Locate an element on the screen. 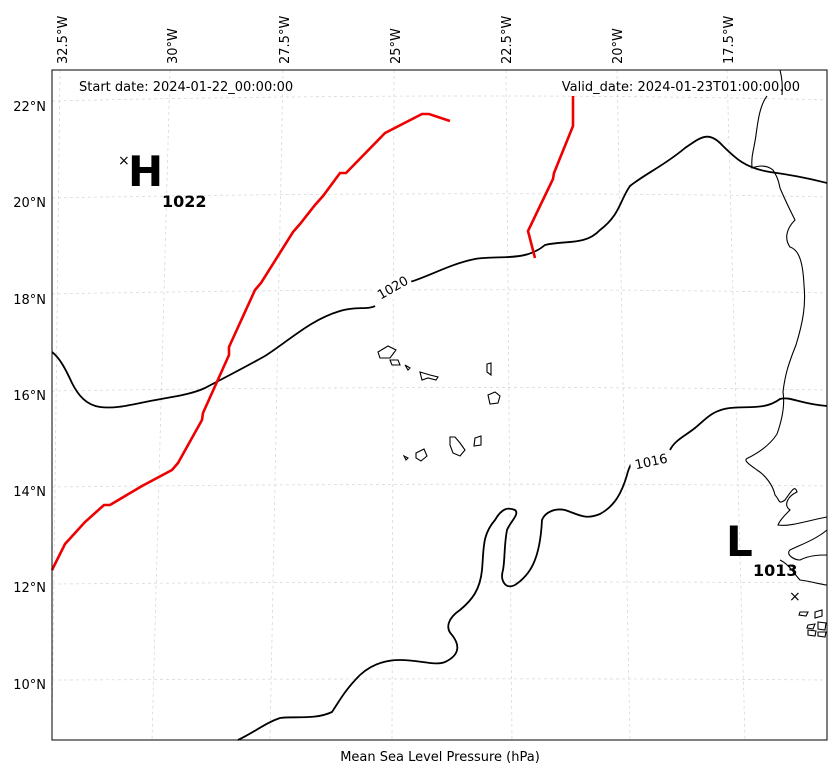 This screenshot has height=783, width=837. low-pressure-value: 1013 is located at coordinates (775, 570).